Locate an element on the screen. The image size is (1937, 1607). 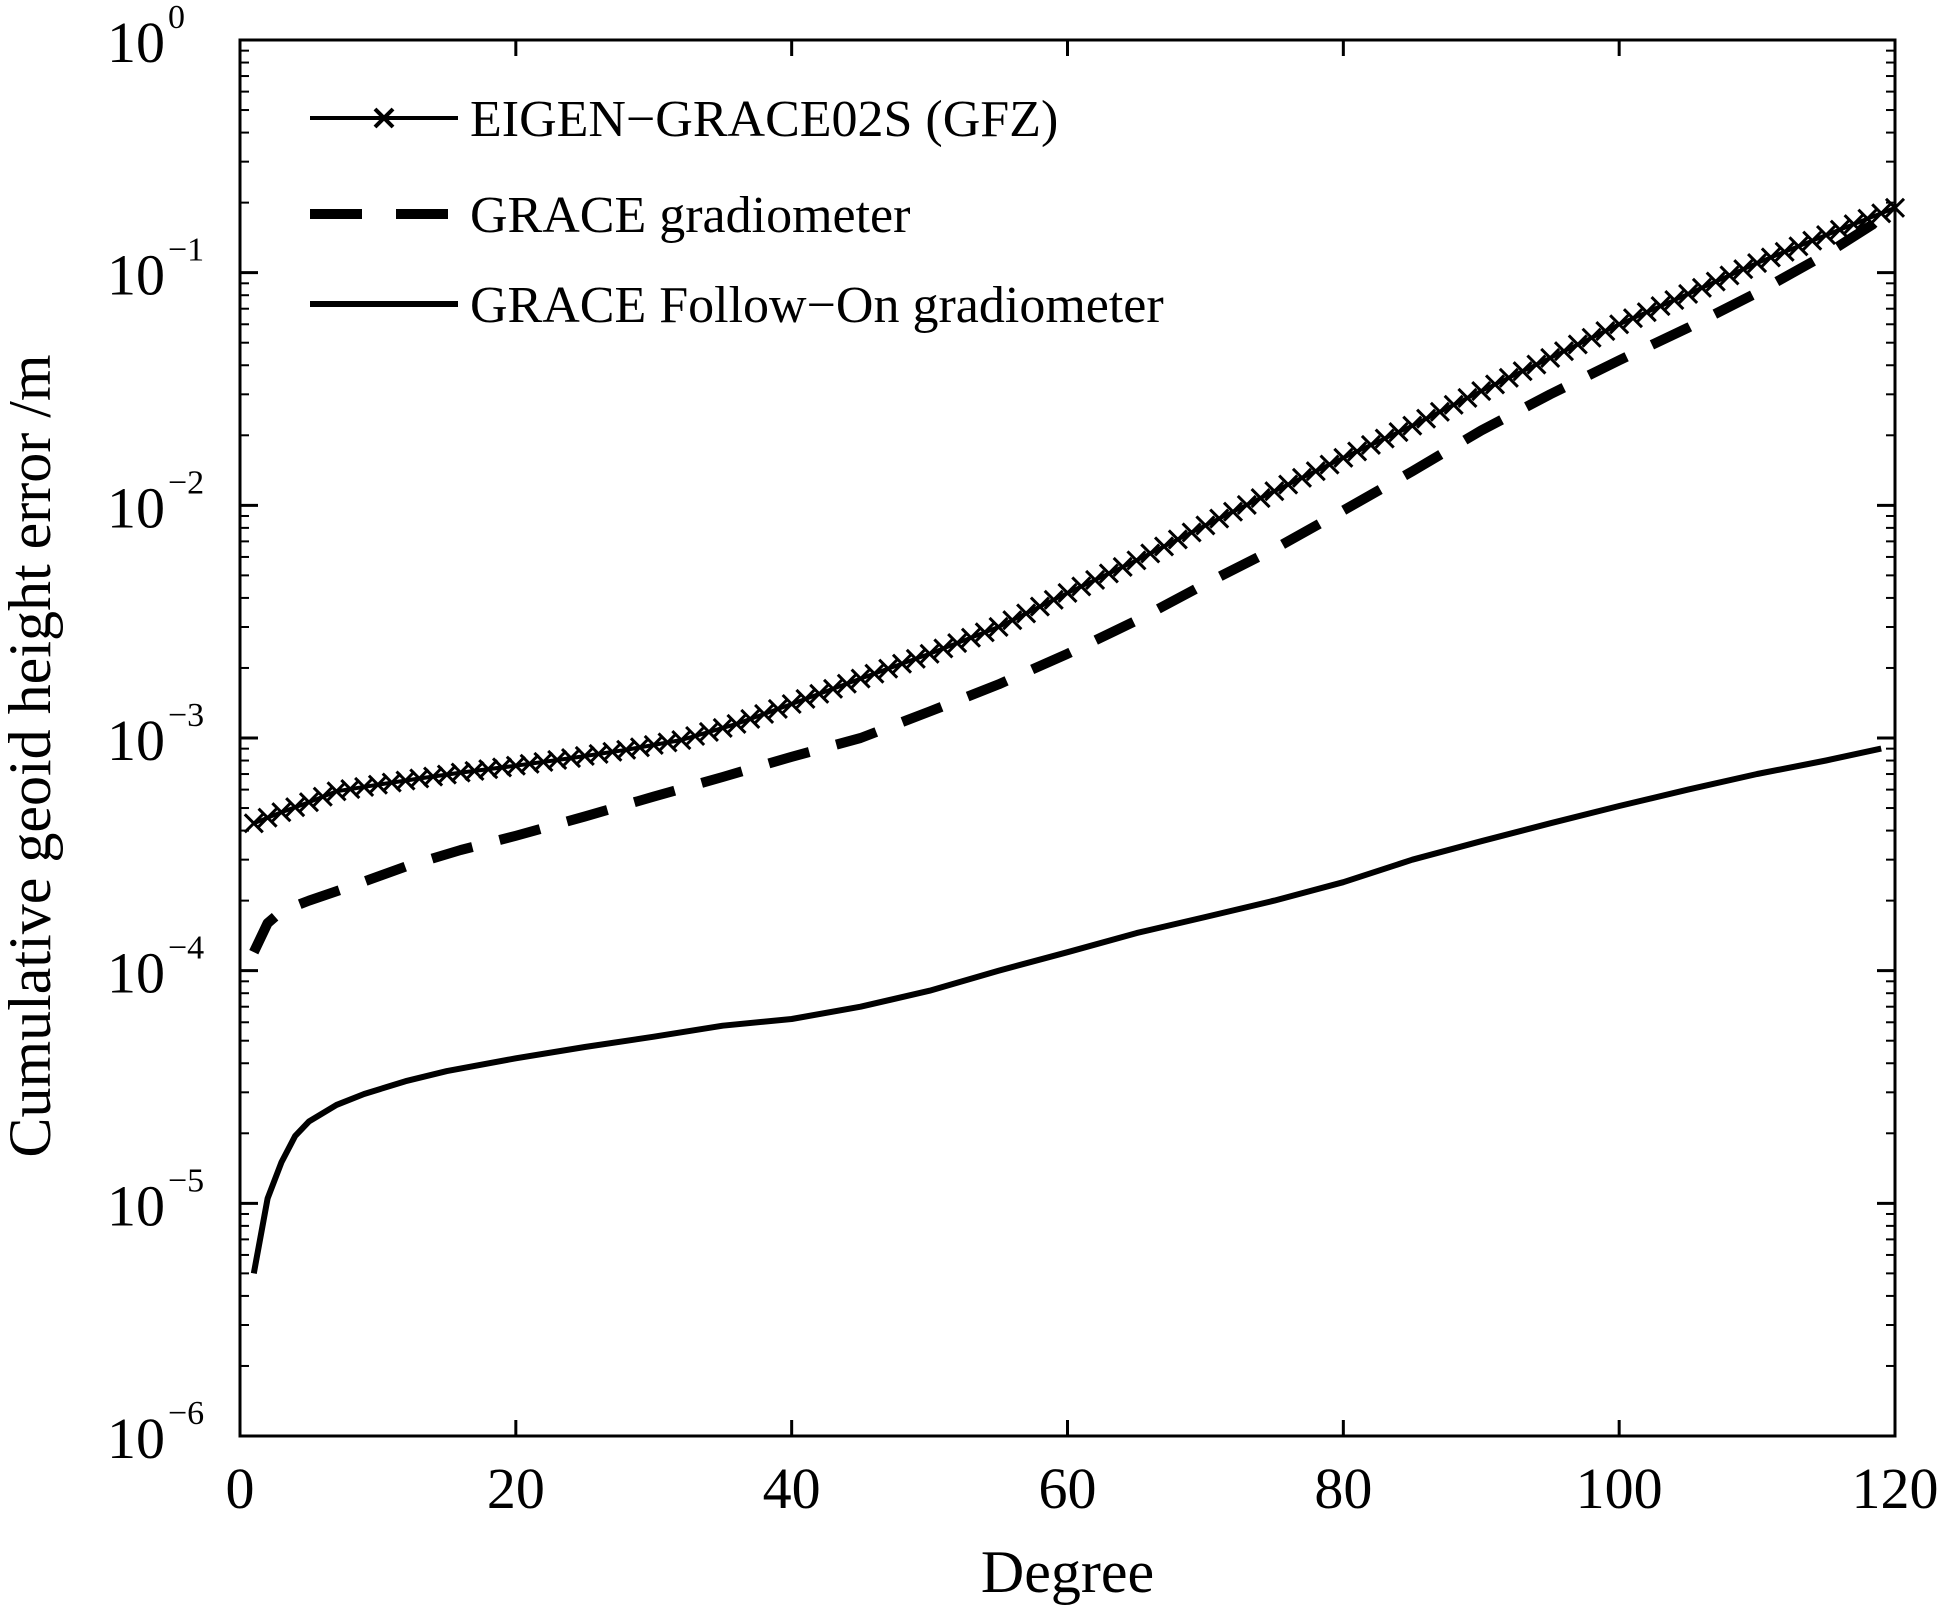
y-tick-exponent: −6 is located at coordinates (186, 1413).